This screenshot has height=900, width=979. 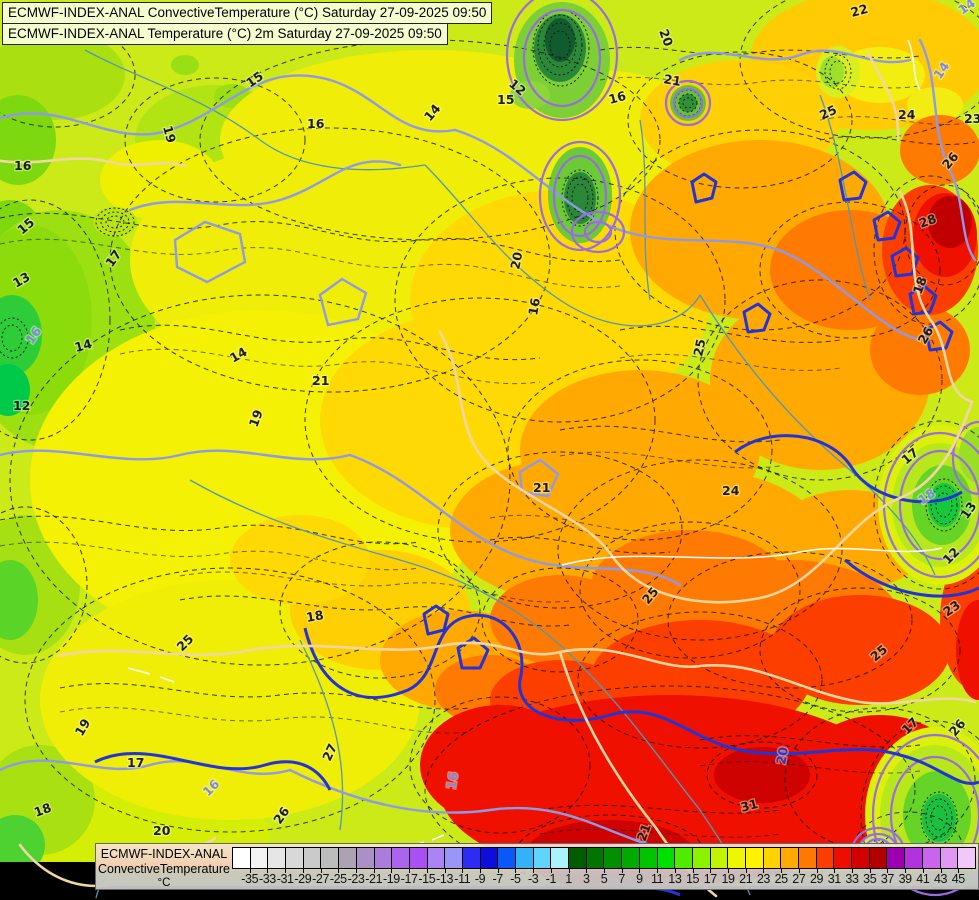 I want to click on legend-product-label: ECMWF-INDEX-ANAL, so click(x=164, y=854).